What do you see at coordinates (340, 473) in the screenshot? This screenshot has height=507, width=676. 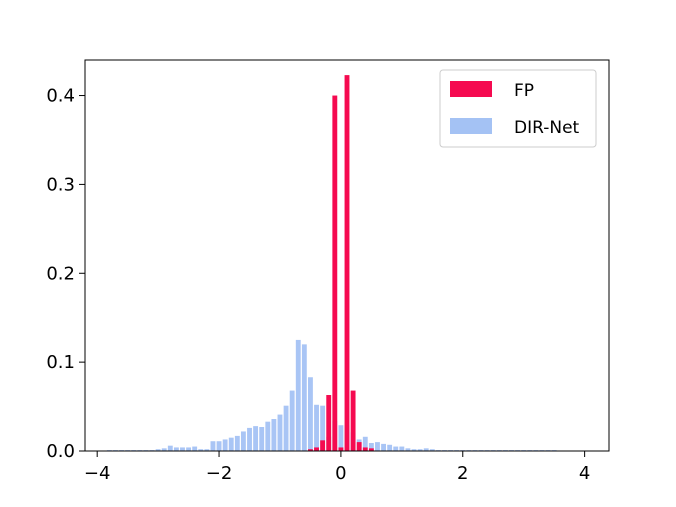 I see `x-tick-label: 0` at bounding box center [340, 473].